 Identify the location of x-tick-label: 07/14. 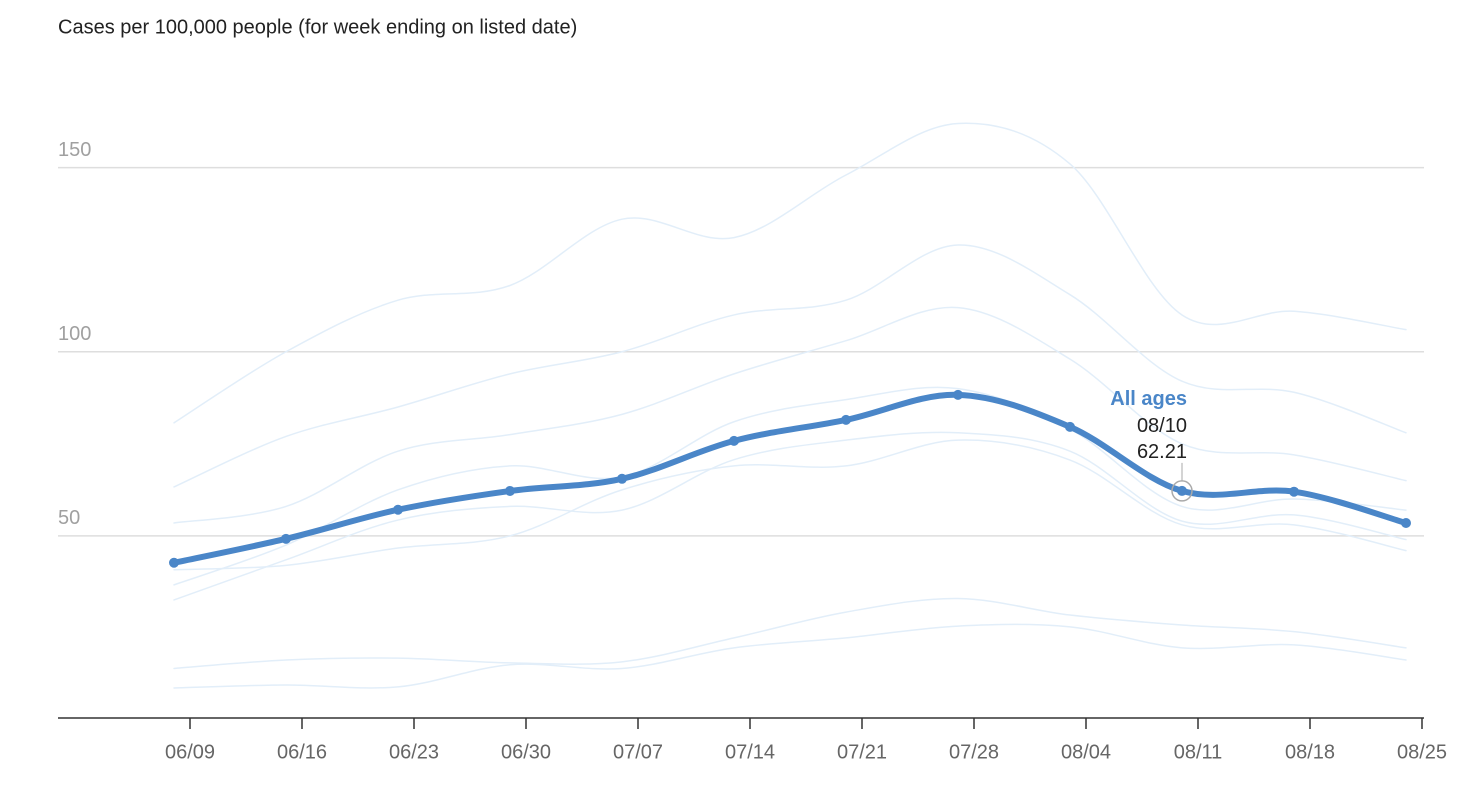
(750, 752).